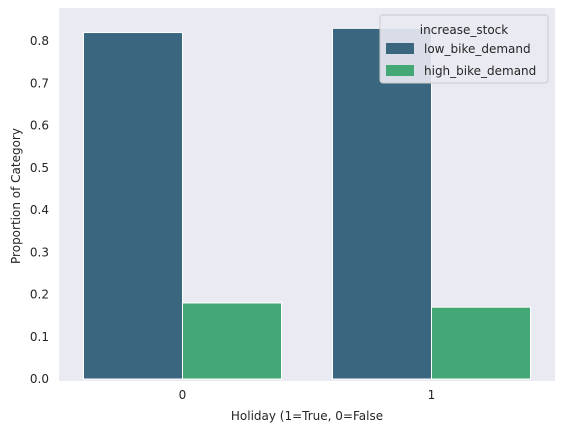 The width and height of the screenshot is (564, 432). Describe the element at coordinates (39, 379) in the screenshot. I see `y-tick-label-0-0: 0.0` at that location.